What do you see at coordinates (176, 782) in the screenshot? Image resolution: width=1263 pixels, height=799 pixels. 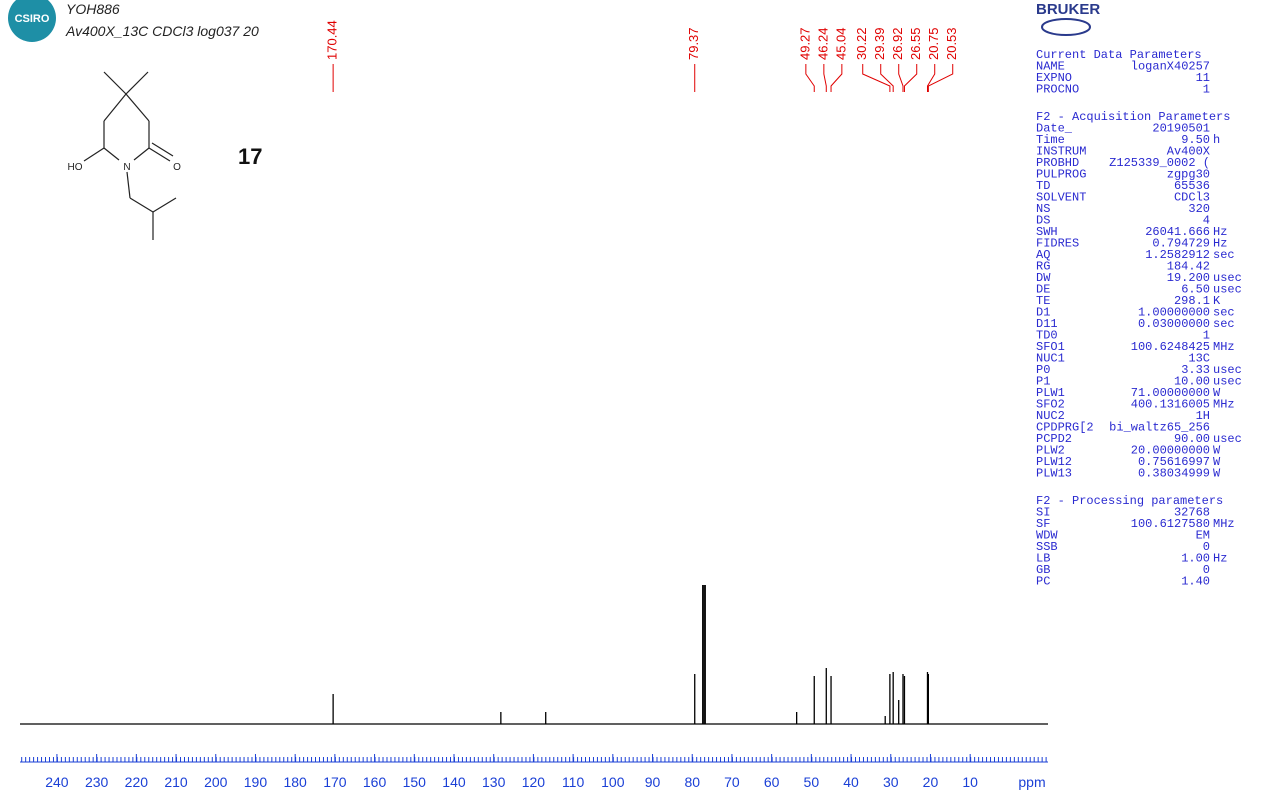 I see `x-tick-label: 210` at bounding box center [176, 782].